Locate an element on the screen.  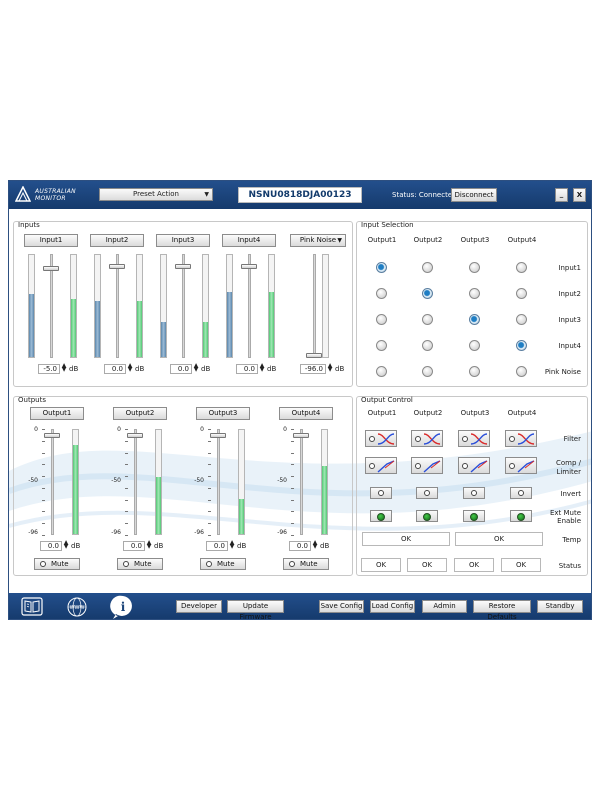
save-config-button: Save Config is located at coordinates (341, 606).